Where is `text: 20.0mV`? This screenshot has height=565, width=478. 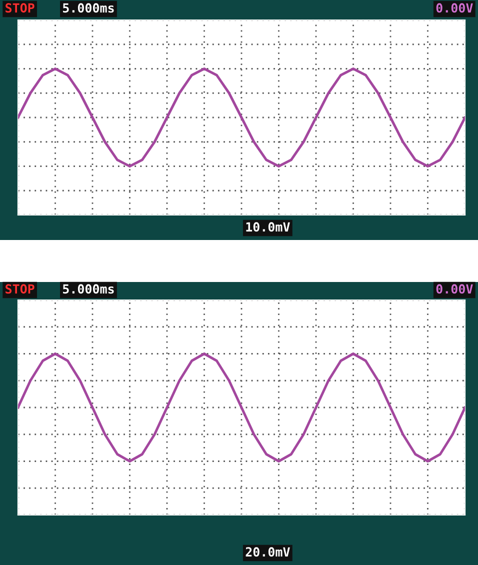 text: 20.0mV is located at coordinates (268, 552).